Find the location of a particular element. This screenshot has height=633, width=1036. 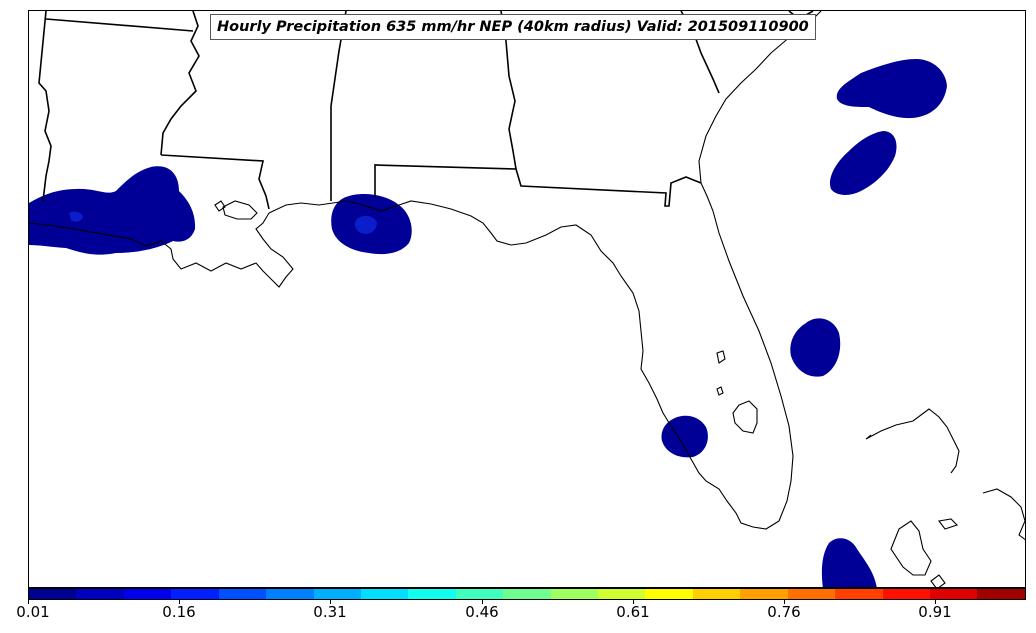

coastline-florida-atlantic is located at coordinates (747, 352).